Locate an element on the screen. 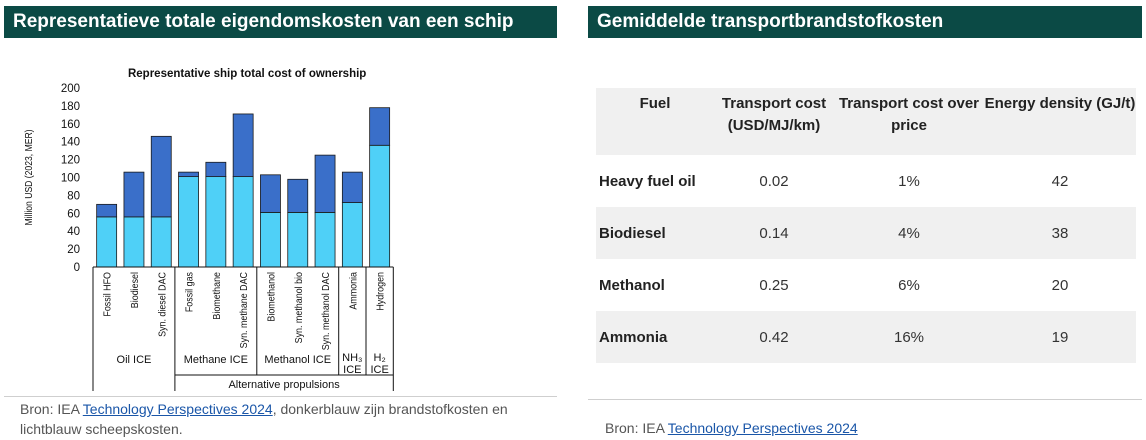 Image resolution: width=1146 pixels, height=440 pixels. table-cell-transport-cost: 0.42 is located at coordinates (774, 337).